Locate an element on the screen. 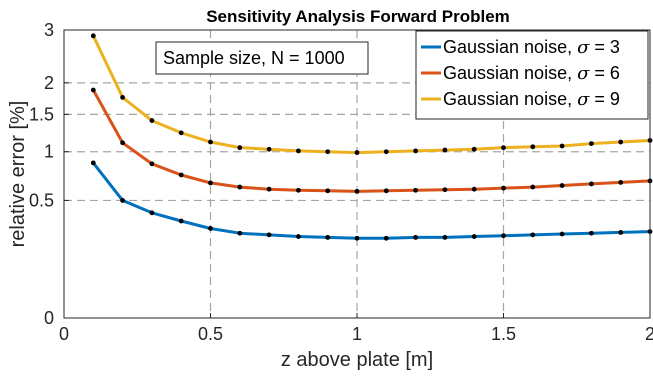 The image size is (653, 380). legend-item: Gaussian noise, σ = 6 is located at coordinates (520, 73).